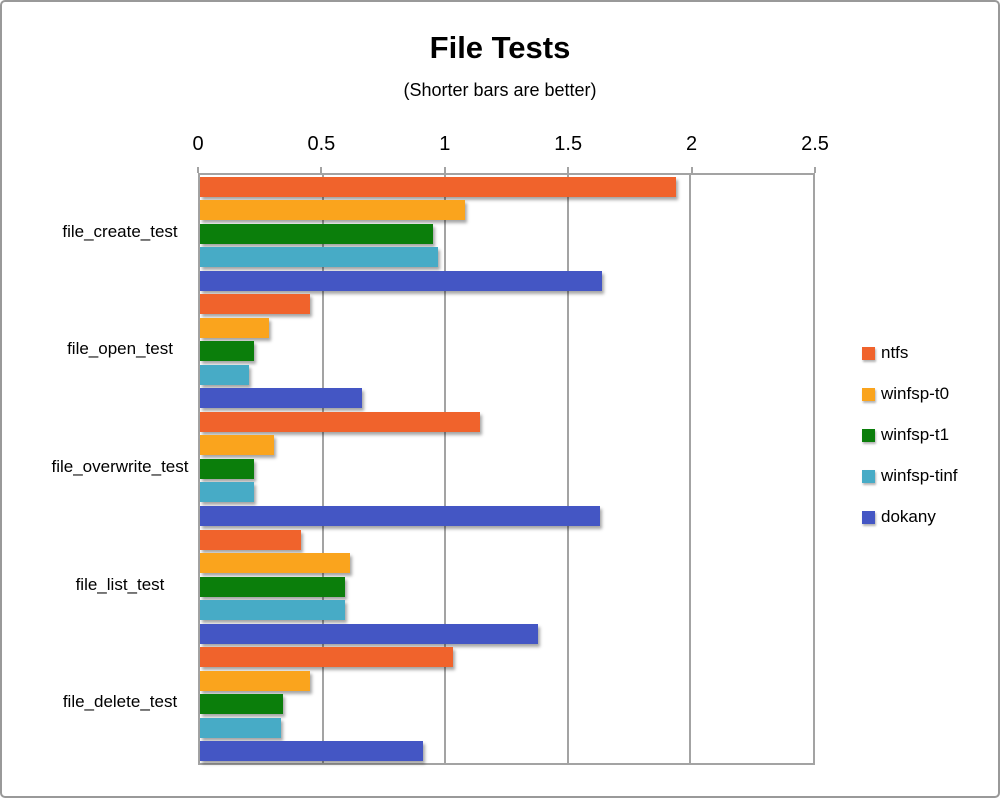 This screenshot has height=798, width=1000. I want to click on bar-group-file_list_test, so click(506, 587).